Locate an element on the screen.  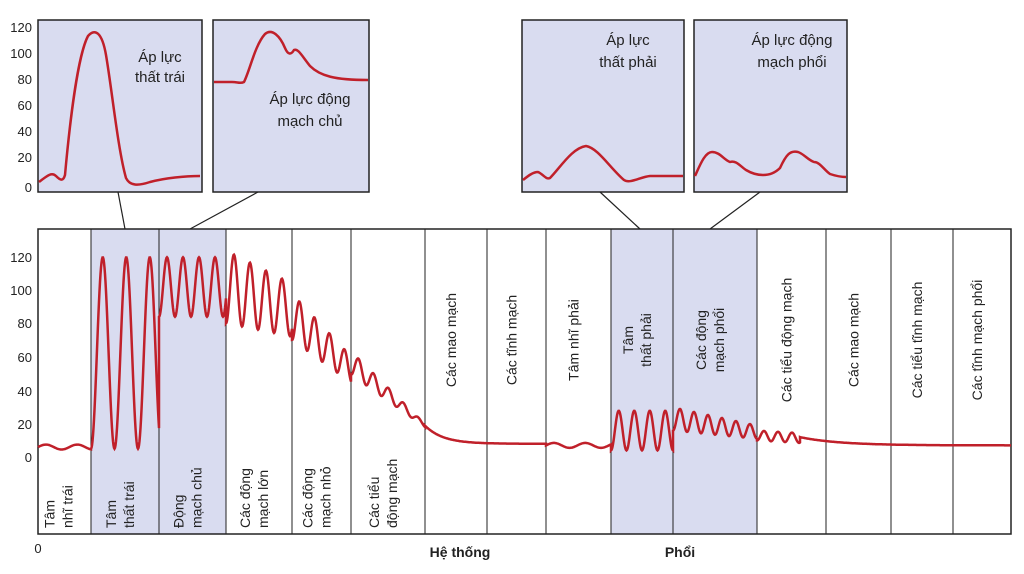
inset-ao-label-line2: mạch chủ is located at coordinates (309, 121).